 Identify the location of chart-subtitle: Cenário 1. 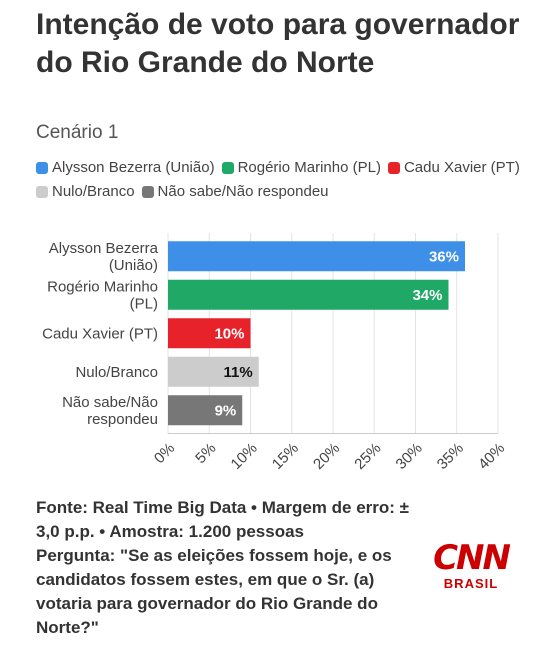
(77, 132).